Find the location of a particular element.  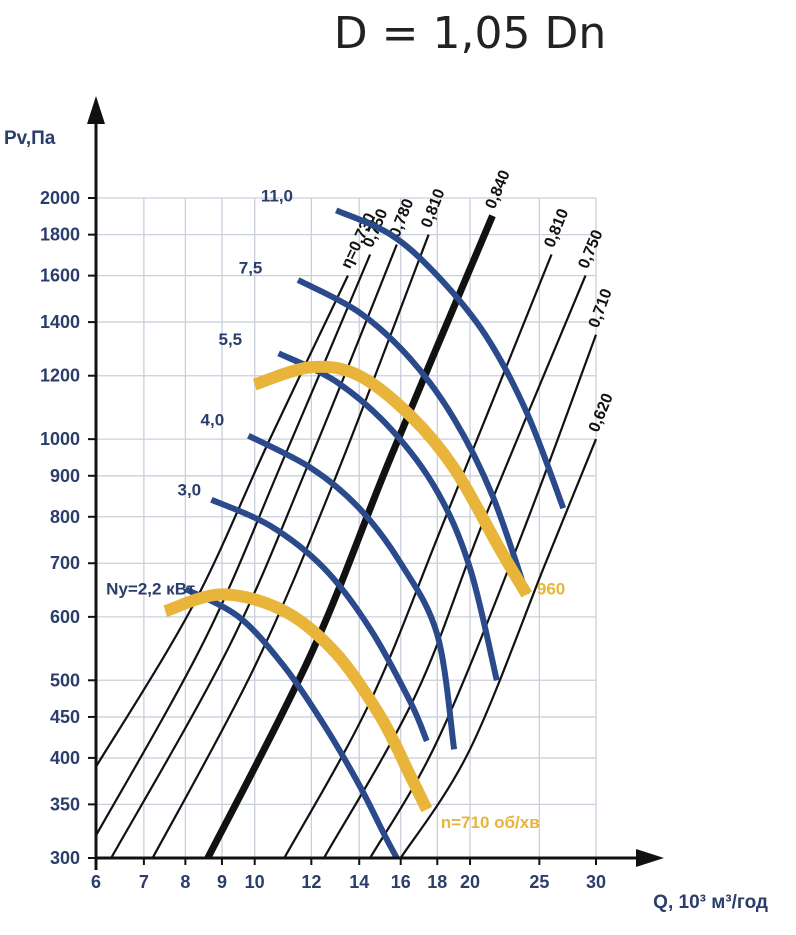

power-curve-label: Ny=2,2 кВт is located at coordinates (150, 588).